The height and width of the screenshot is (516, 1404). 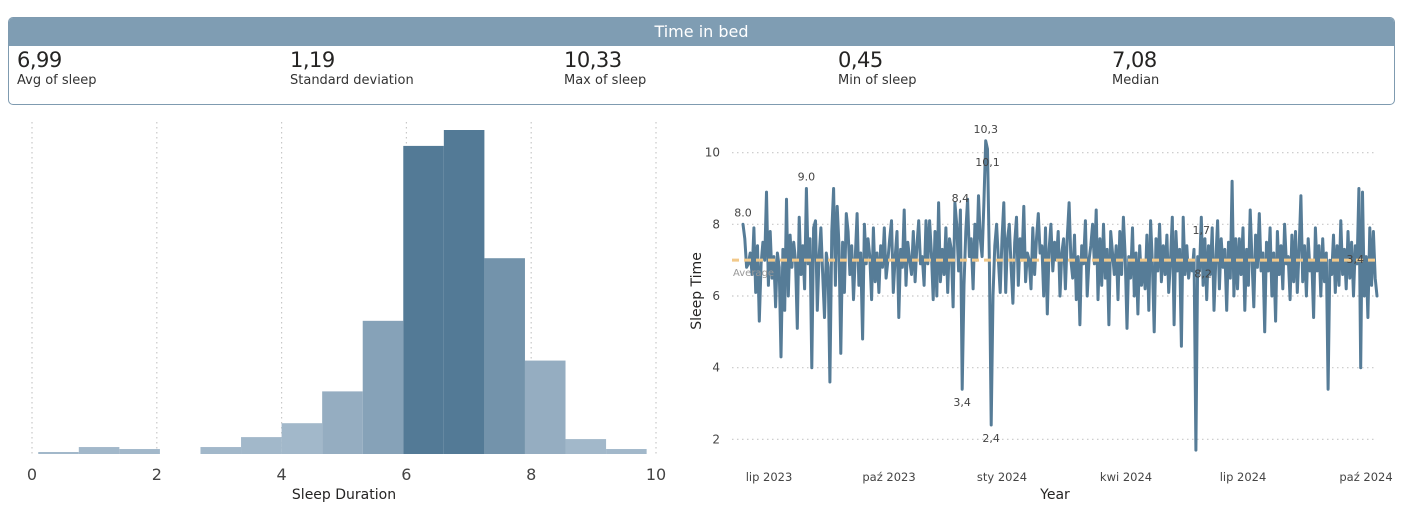 I want to click on average-line-label: Average, so click(x=753, y=273).